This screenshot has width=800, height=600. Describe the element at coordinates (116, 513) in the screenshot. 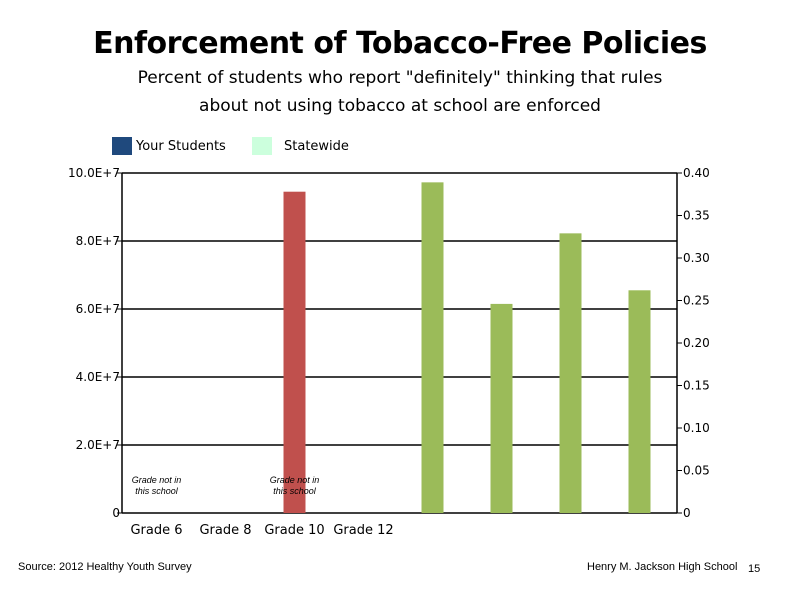

I see `left-axis-tick-label: 0` at that location.